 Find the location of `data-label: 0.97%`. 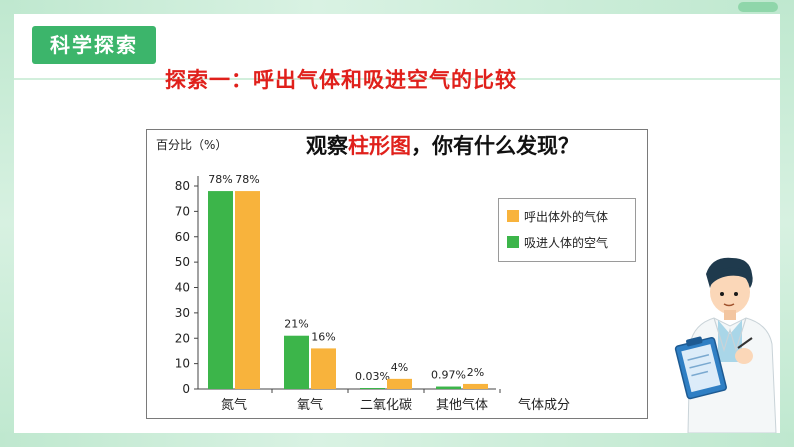

data-label: 0.97% is located at coordinates (448, 375).